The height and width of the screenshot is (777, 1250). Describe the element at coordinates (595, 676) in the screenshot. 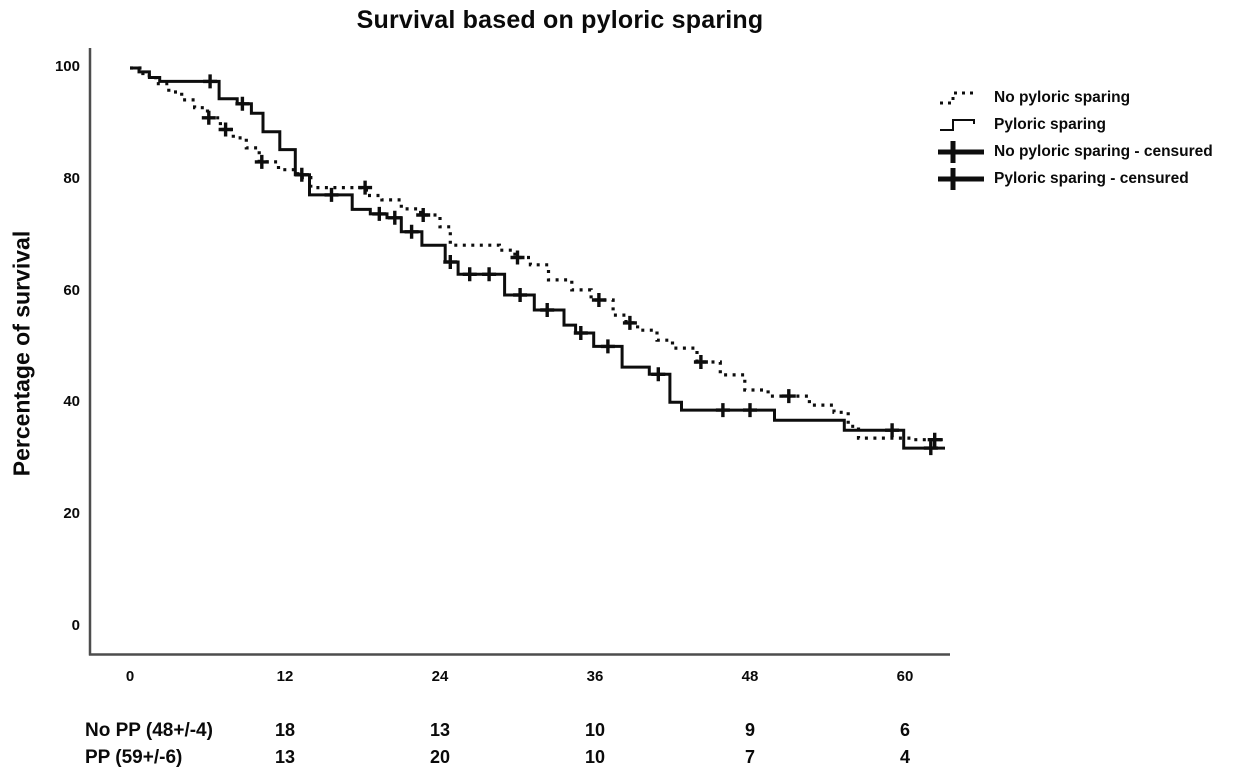

I see `x-tick-36: 36` at that location.